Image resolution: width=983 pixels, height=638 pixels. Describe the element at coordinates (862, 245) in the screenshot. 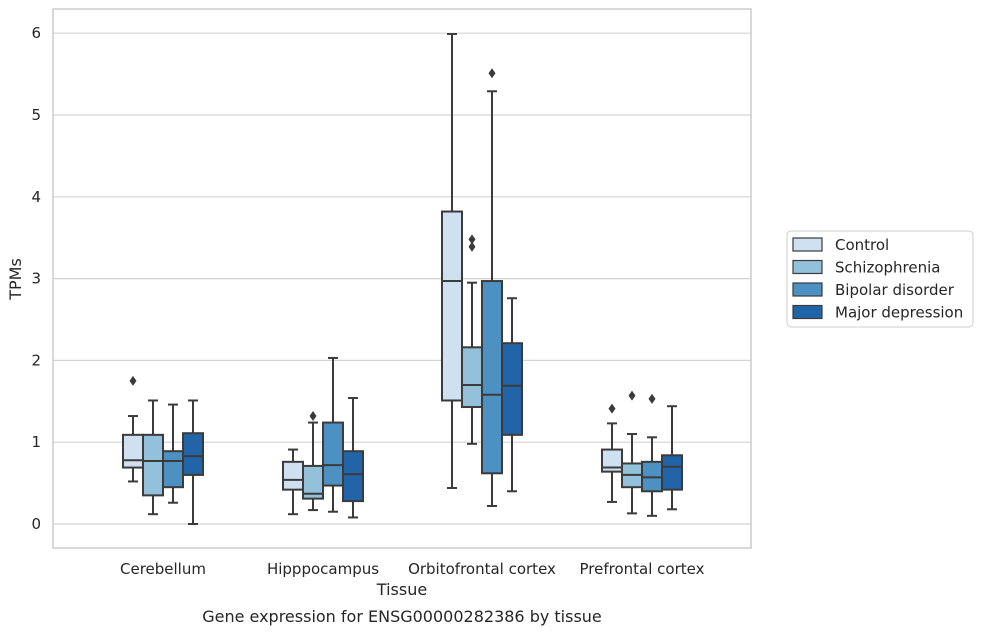

I see `legend-label: Control` at that location.